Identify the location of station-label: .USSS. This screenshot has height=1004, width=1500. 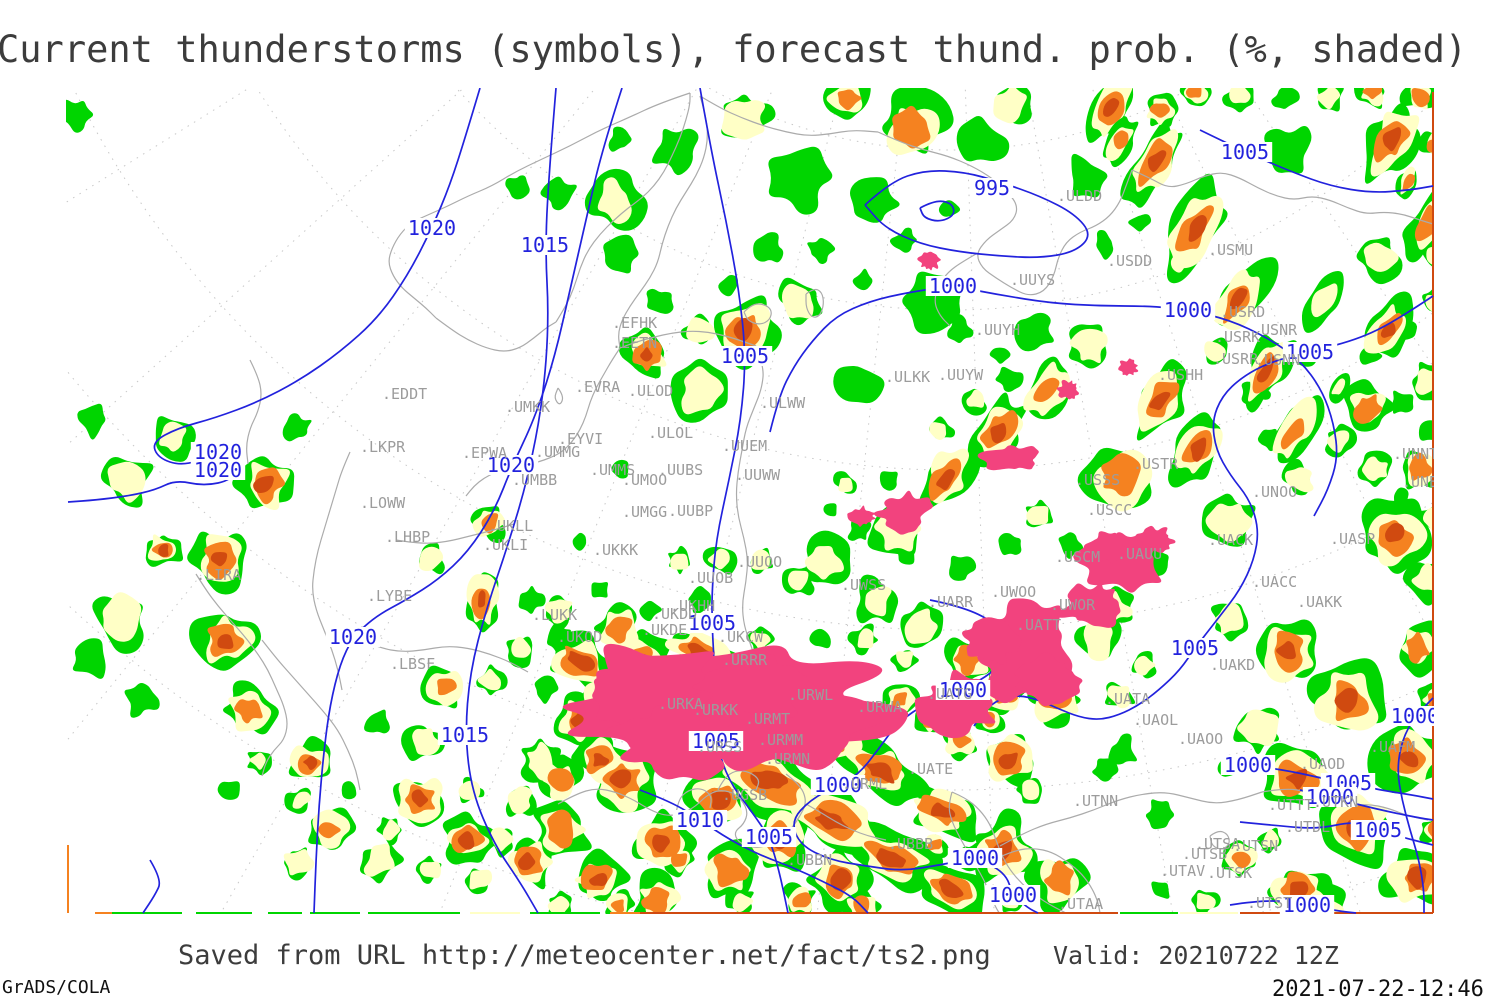
(1097, 480).